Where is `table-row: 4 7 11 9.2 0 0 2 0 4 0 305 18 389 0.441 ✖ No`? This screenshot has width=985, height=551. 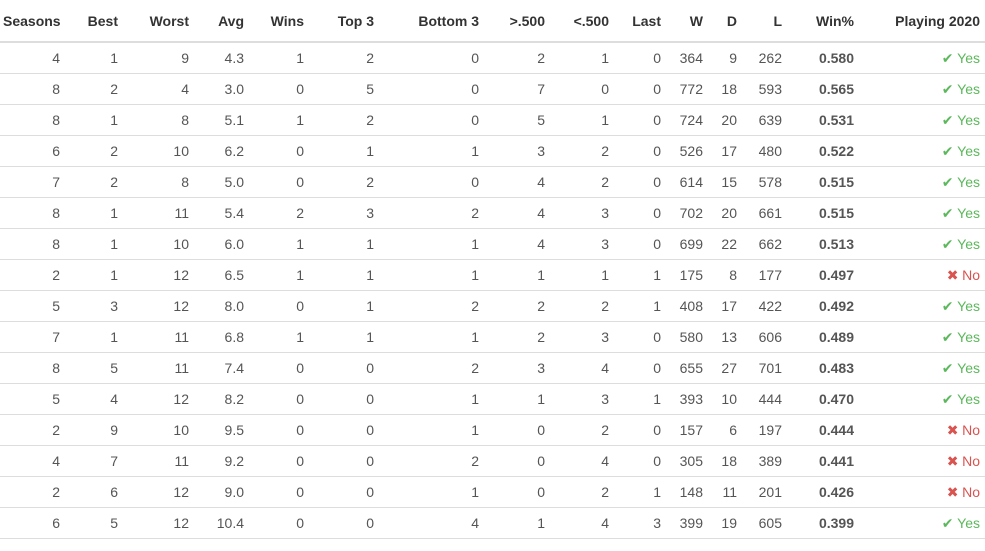 table-row: 4 7 11 9.2 0 0 2 0 4 0 305 18 389 0.441 ✖ No is located at coordinates (492, 461).